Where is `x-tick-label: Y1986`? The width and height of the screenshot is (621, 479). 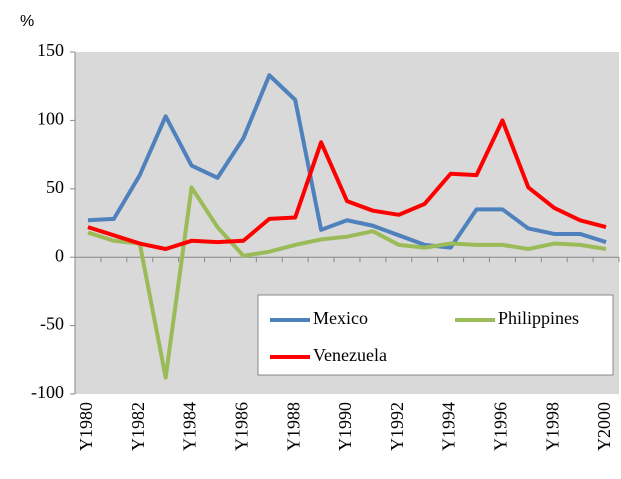 x-tick-label: Y1986 is located at coordinates (242, 426).